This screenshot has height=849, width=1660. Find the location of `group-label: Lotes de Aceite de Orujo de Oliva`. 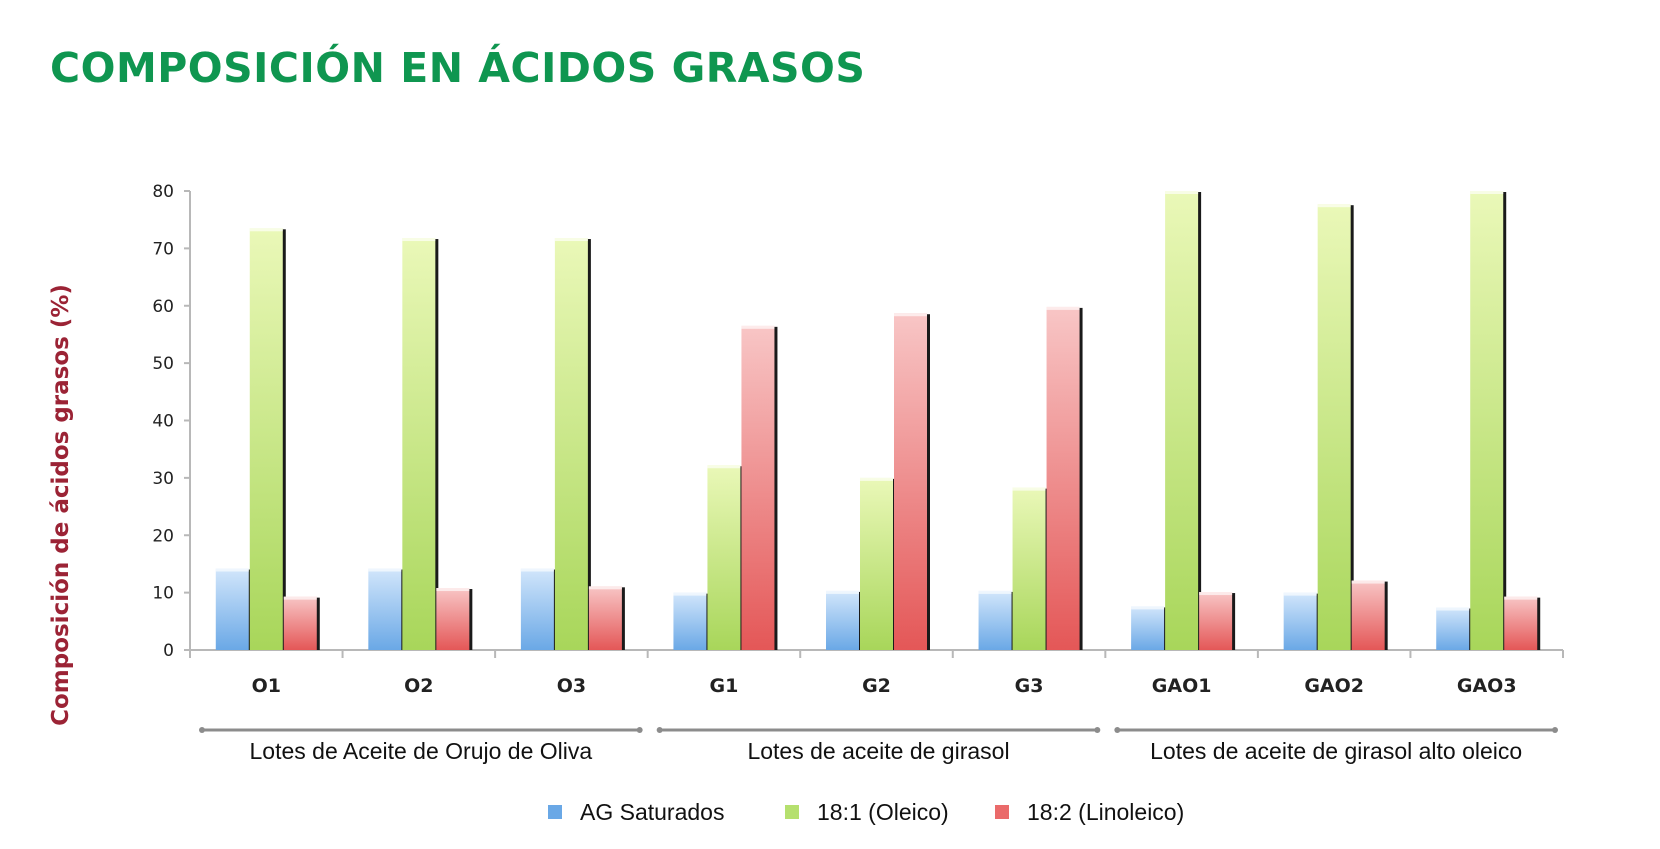

group-label: Lotes de Aceite de Orujo de Oliva is located at coordinates (421, 751).